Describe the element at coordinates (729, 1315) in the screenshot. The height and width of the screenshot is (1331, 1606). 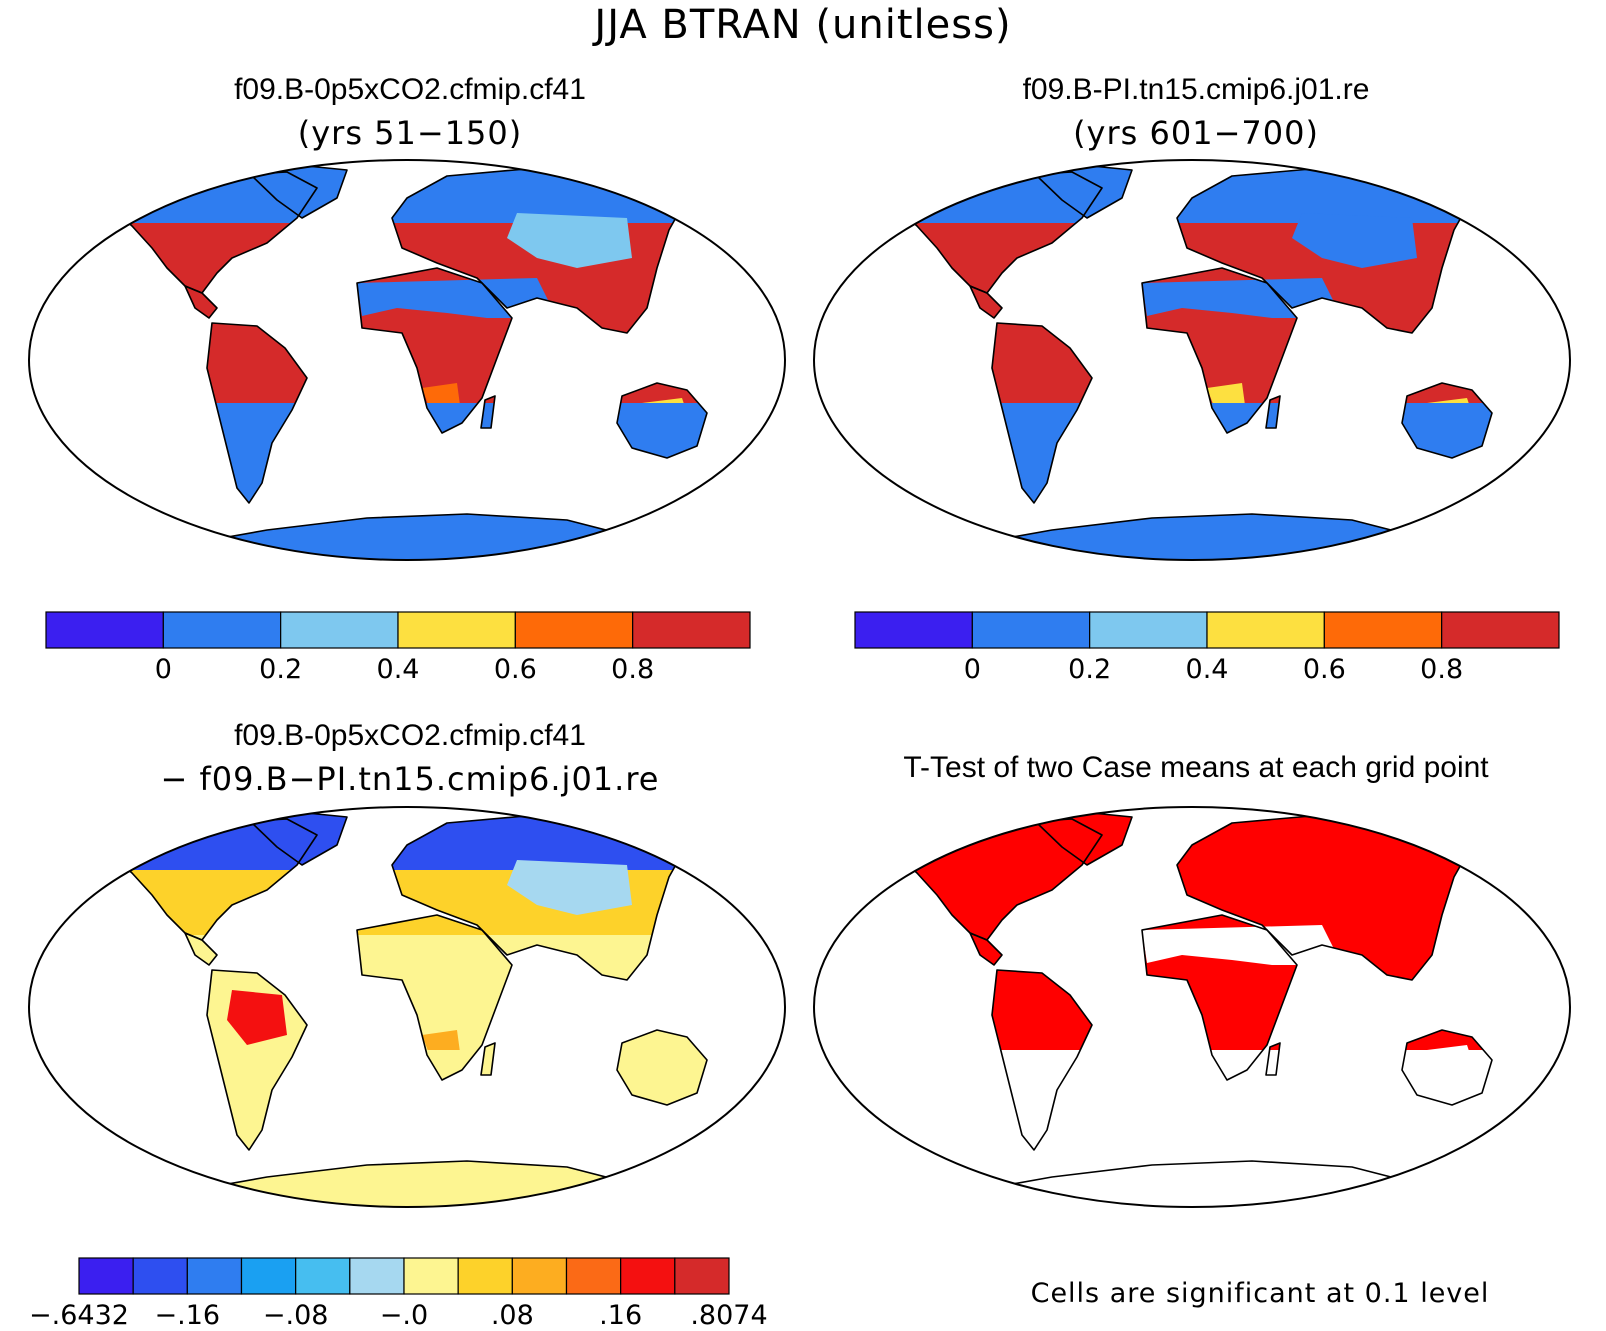
I see `colorbar-tick-label: .8074` at that location.